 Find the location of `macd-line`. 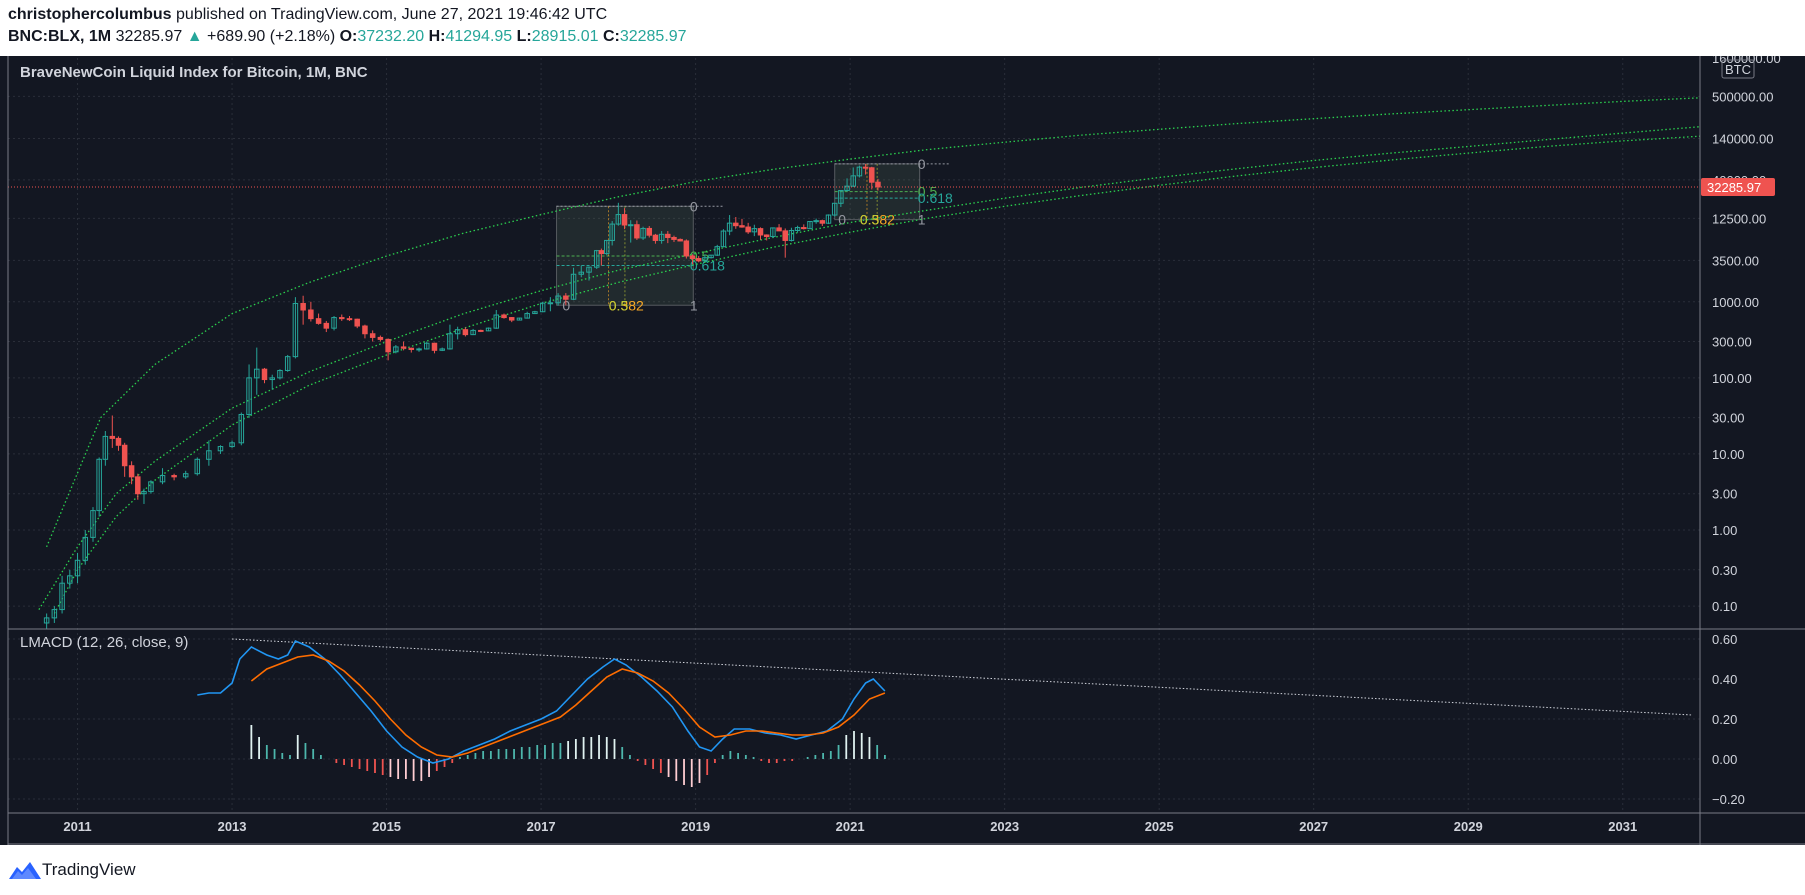

macd-line is located at coordinates (541, 701).